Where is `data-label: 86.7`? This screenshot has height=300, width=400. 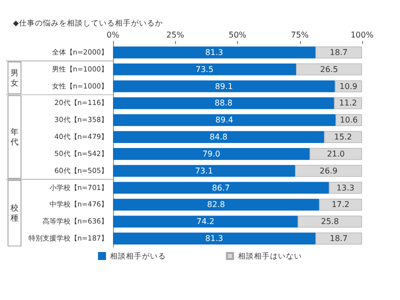
data-label: 86.7 is located at coordinates (221, 187).